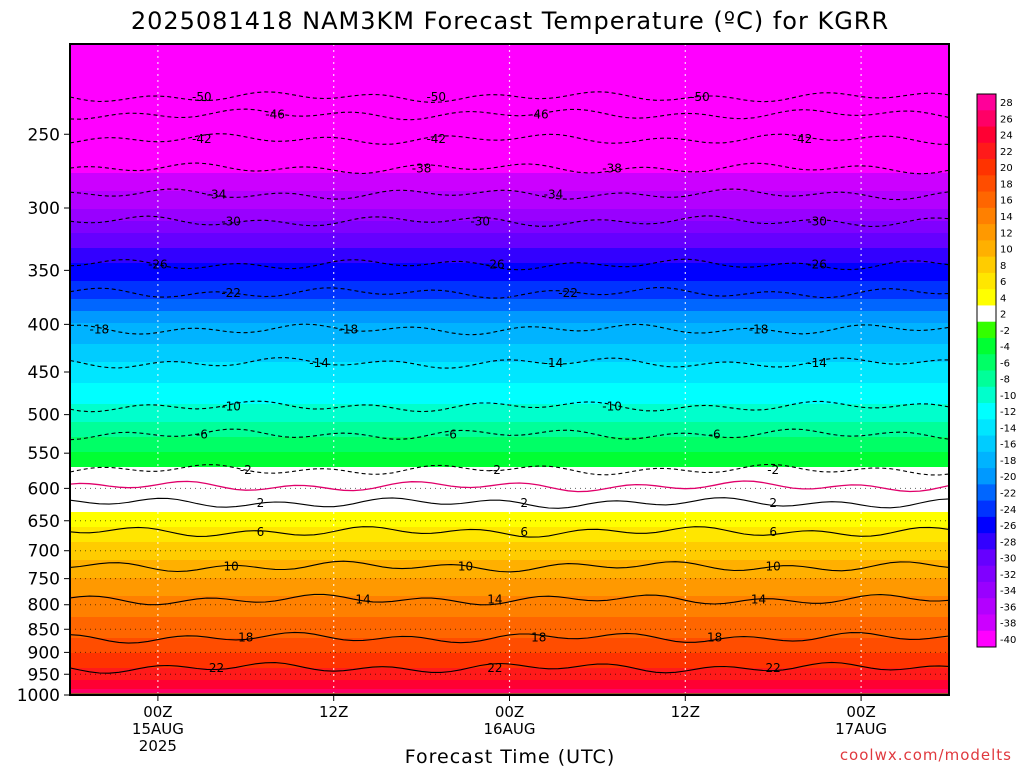 The image size is (1024, 768). Describe the element at coordinates (1008, 396) in the screenshot. I see `colorbar-label: -10` at that location.